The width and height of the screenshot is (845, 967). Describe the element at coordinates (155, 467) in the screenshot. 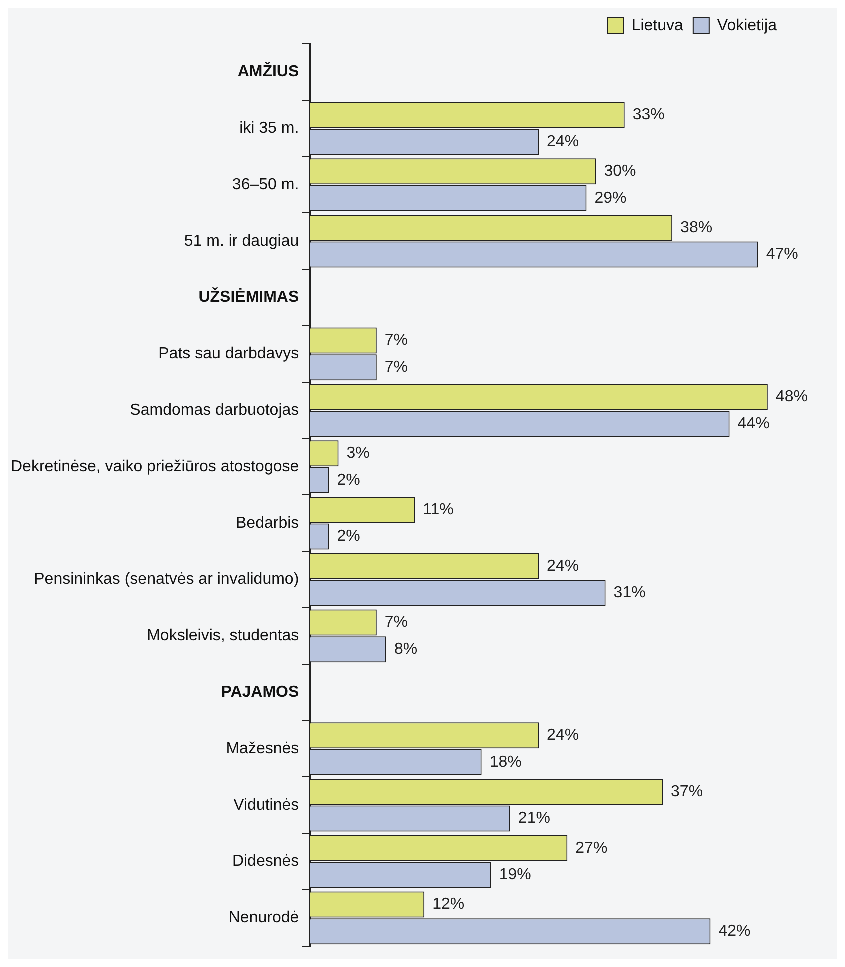

I see `y-tick-label: Dekretinėse, vaiko priežiūros atostogose` at that location.